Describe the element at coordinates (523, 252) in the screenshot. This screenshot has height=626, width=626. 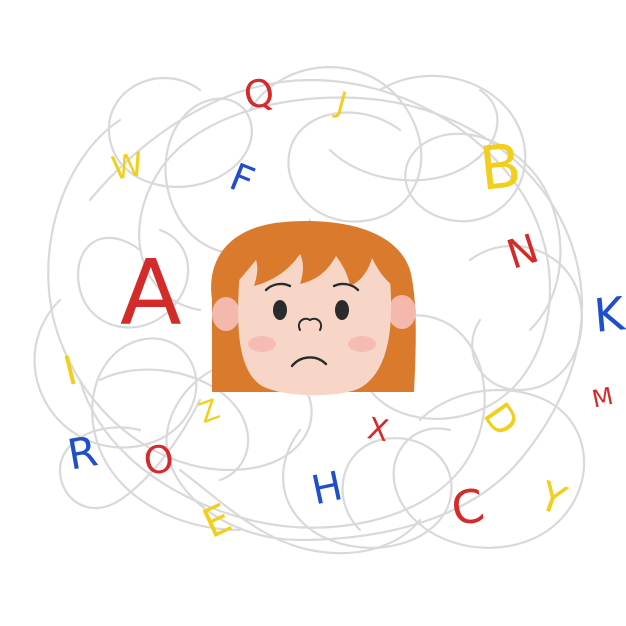
I see `letter-n: N` at that location.